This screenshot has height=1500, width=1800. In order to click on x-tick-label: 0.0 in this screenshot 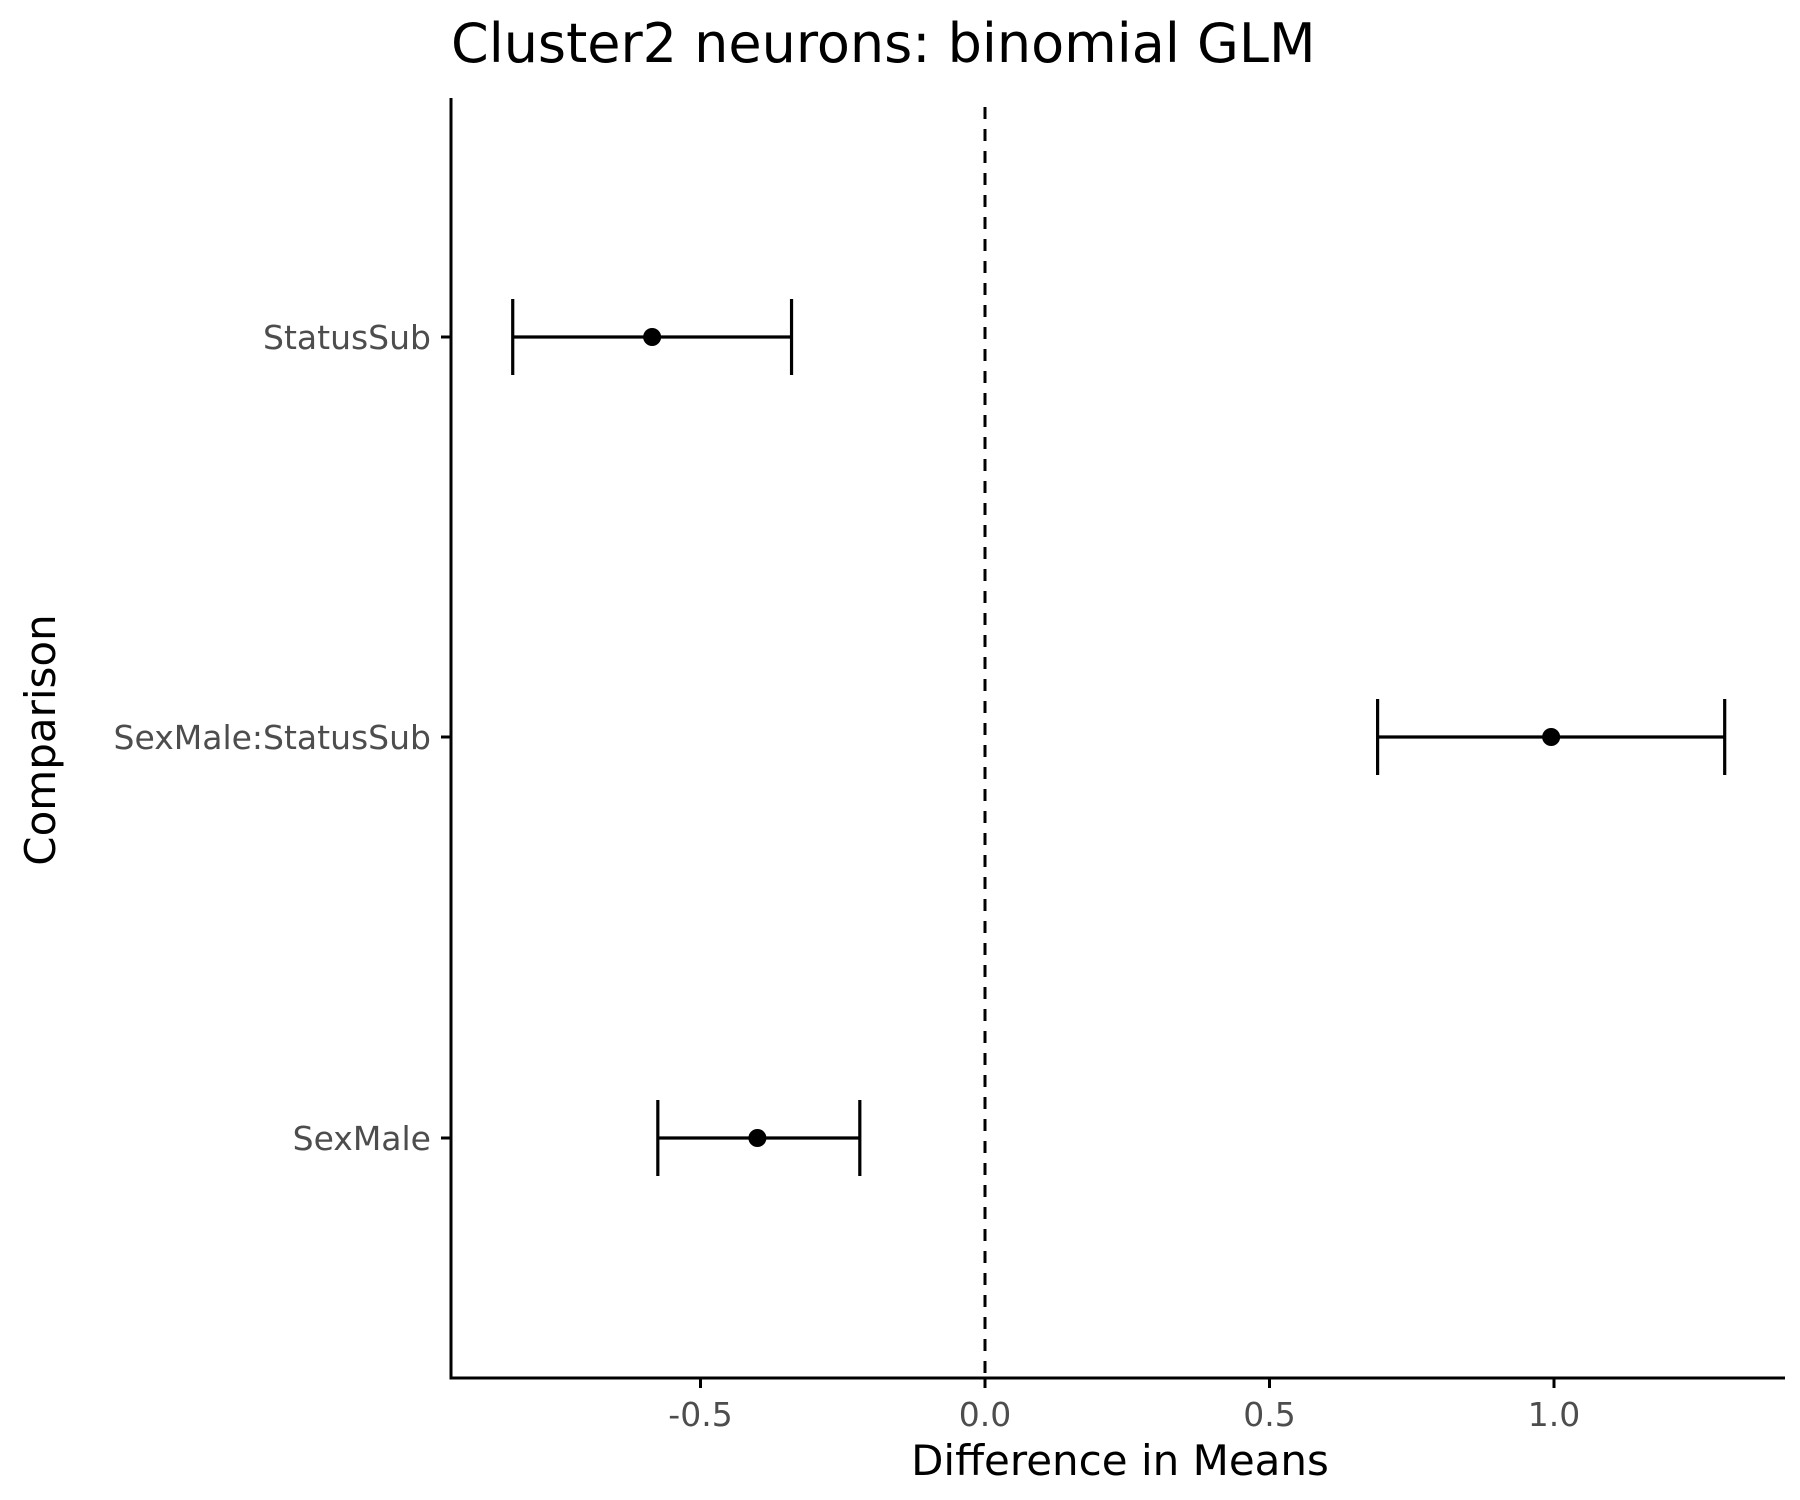, I will do `click(985, 1414)`.